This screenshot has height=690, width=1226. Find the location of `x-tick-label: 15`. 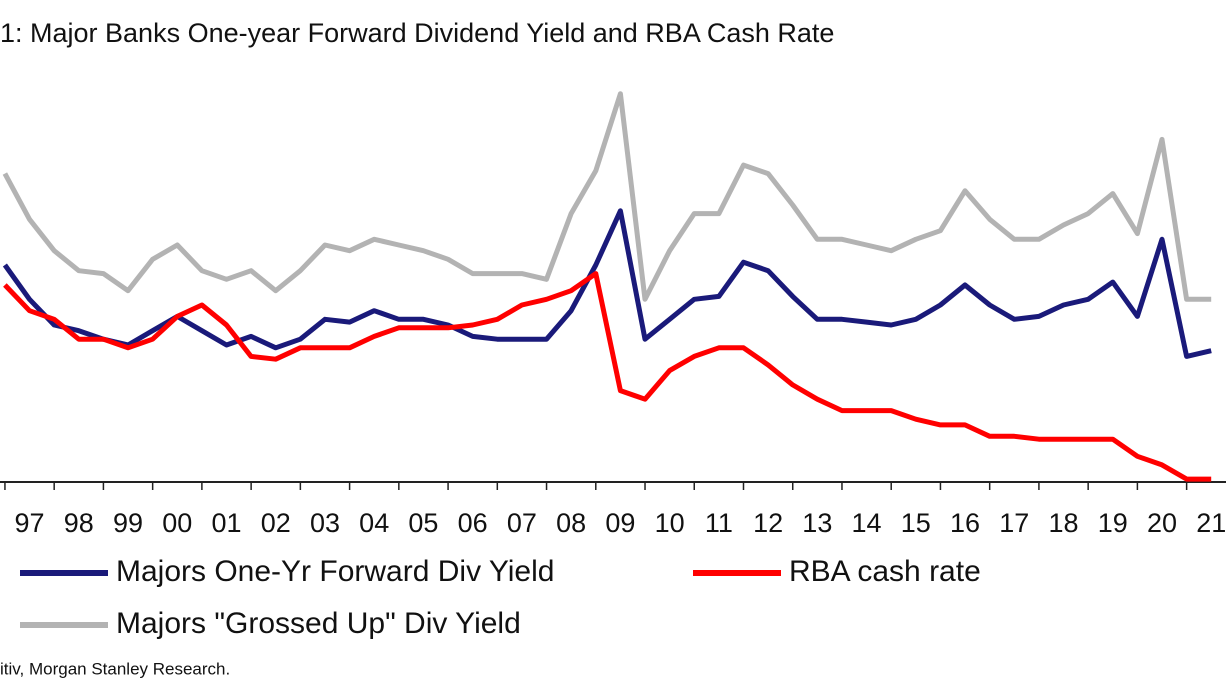

x-tick-label: 15 is located at coordinates (916, 523).